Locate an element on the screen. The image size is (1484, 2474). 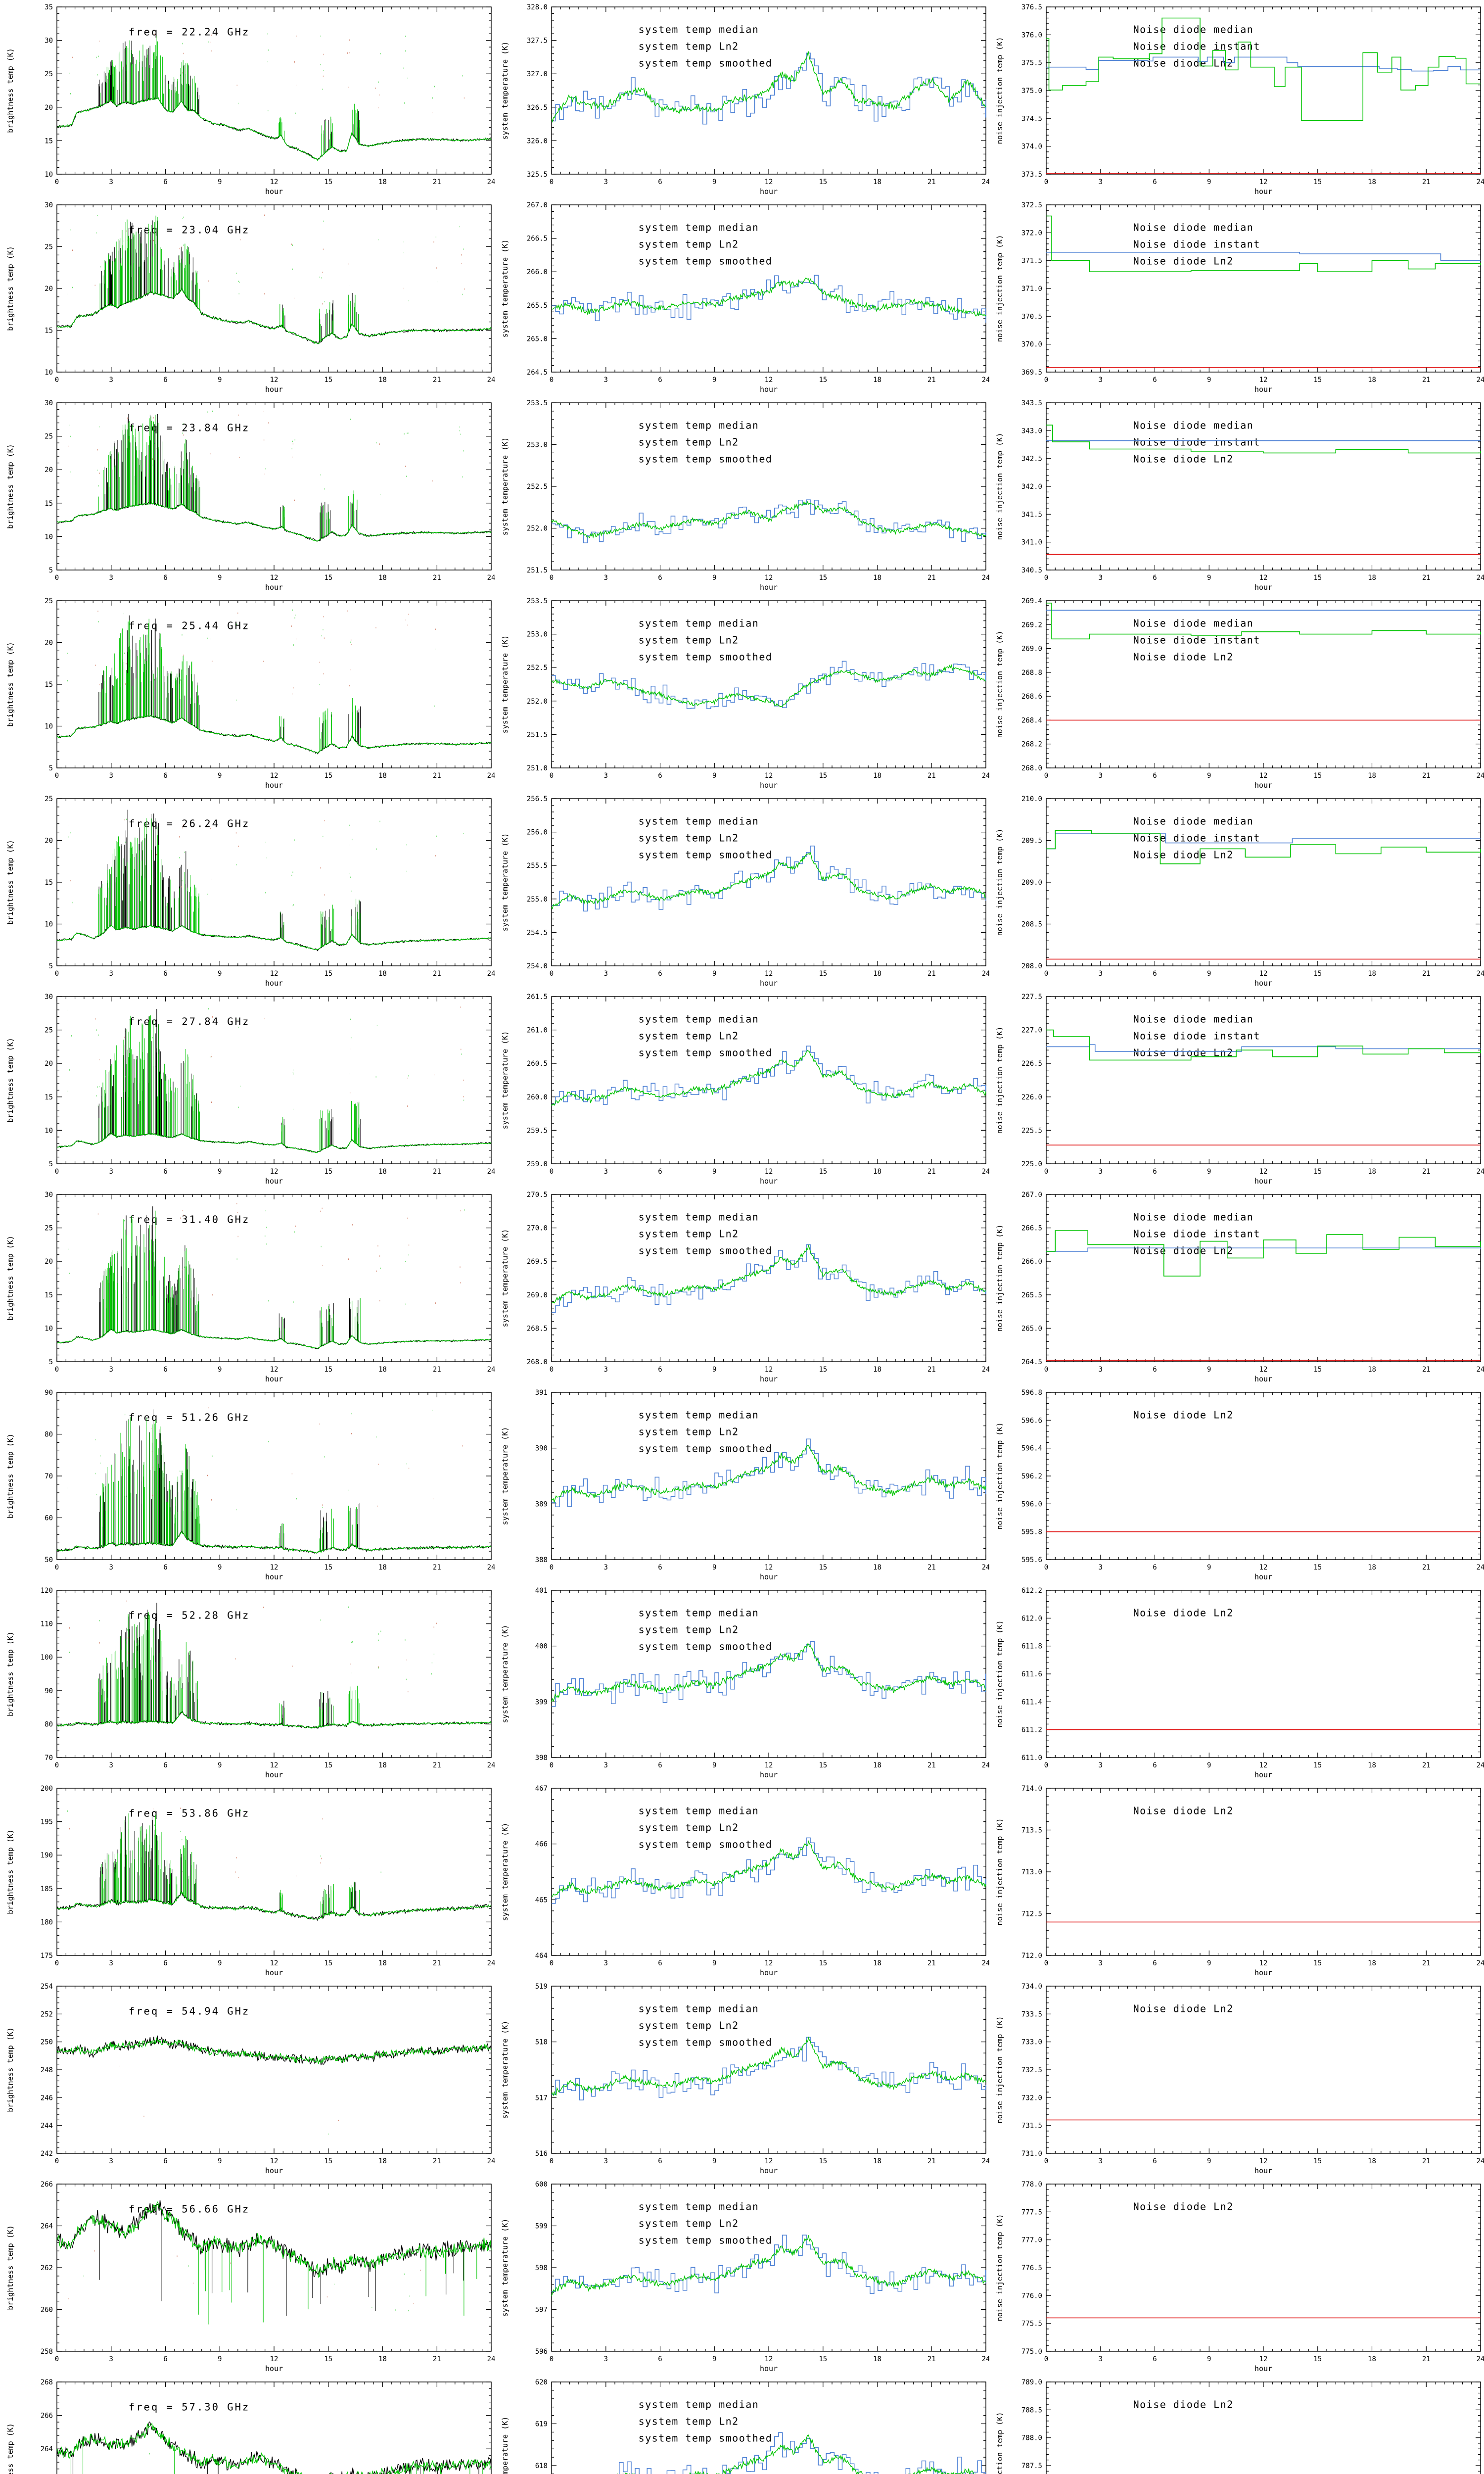
y-tick-label: 612.0 is located at coordinates (1031, 1618).